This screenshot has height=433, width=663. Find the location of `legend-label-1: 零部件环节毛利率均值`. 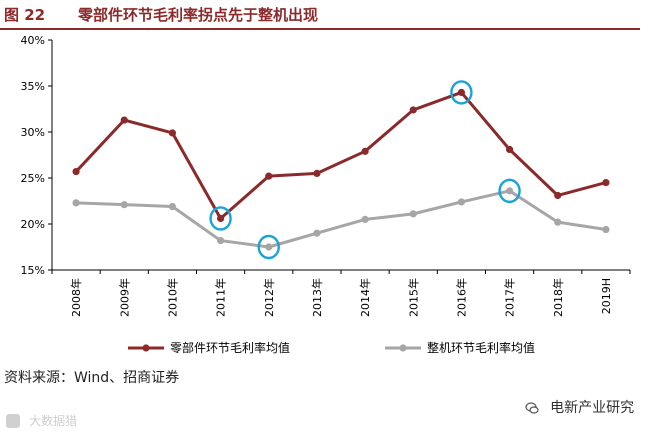

legend-label-1: 零部件环节毛利率均值 is located at coordinates (230, 347).